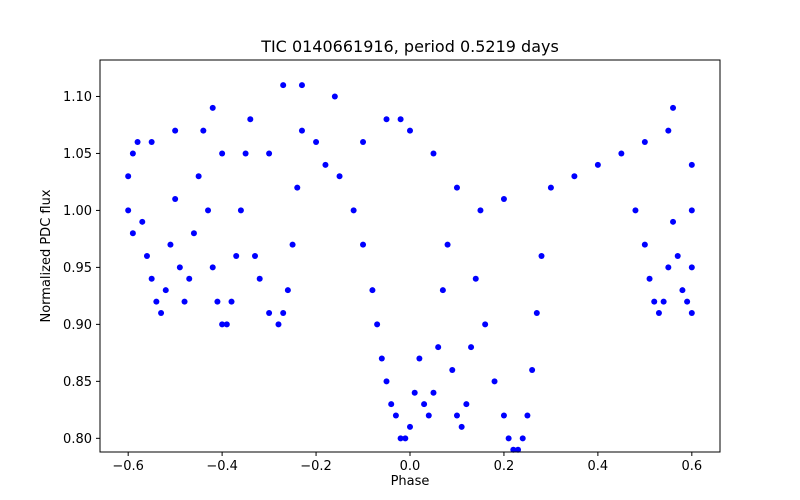 Image resolution: width=800 pixels, height=500 pixels. I want to click on y-tick-label: 0.85, so click(77, 382).